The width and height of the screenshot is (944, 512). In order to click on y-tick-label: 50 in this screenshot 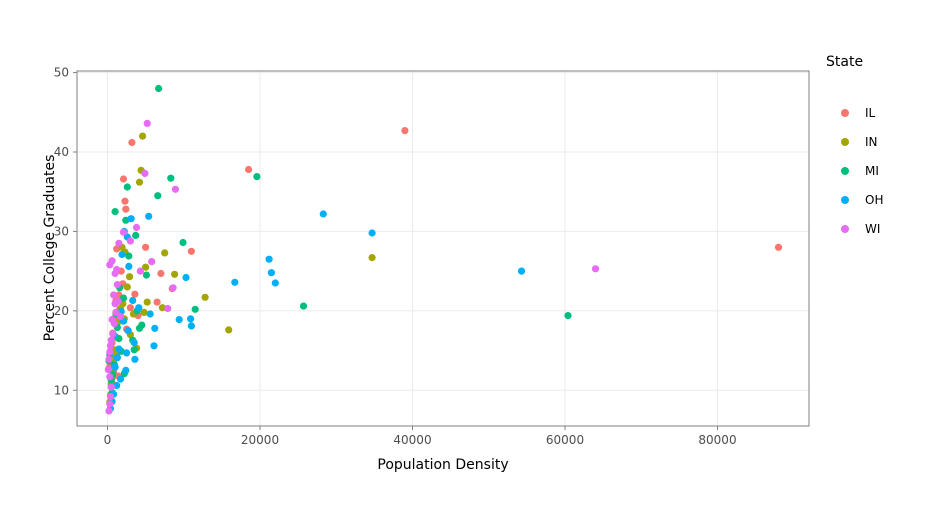, I will do `click(61, 73)`.